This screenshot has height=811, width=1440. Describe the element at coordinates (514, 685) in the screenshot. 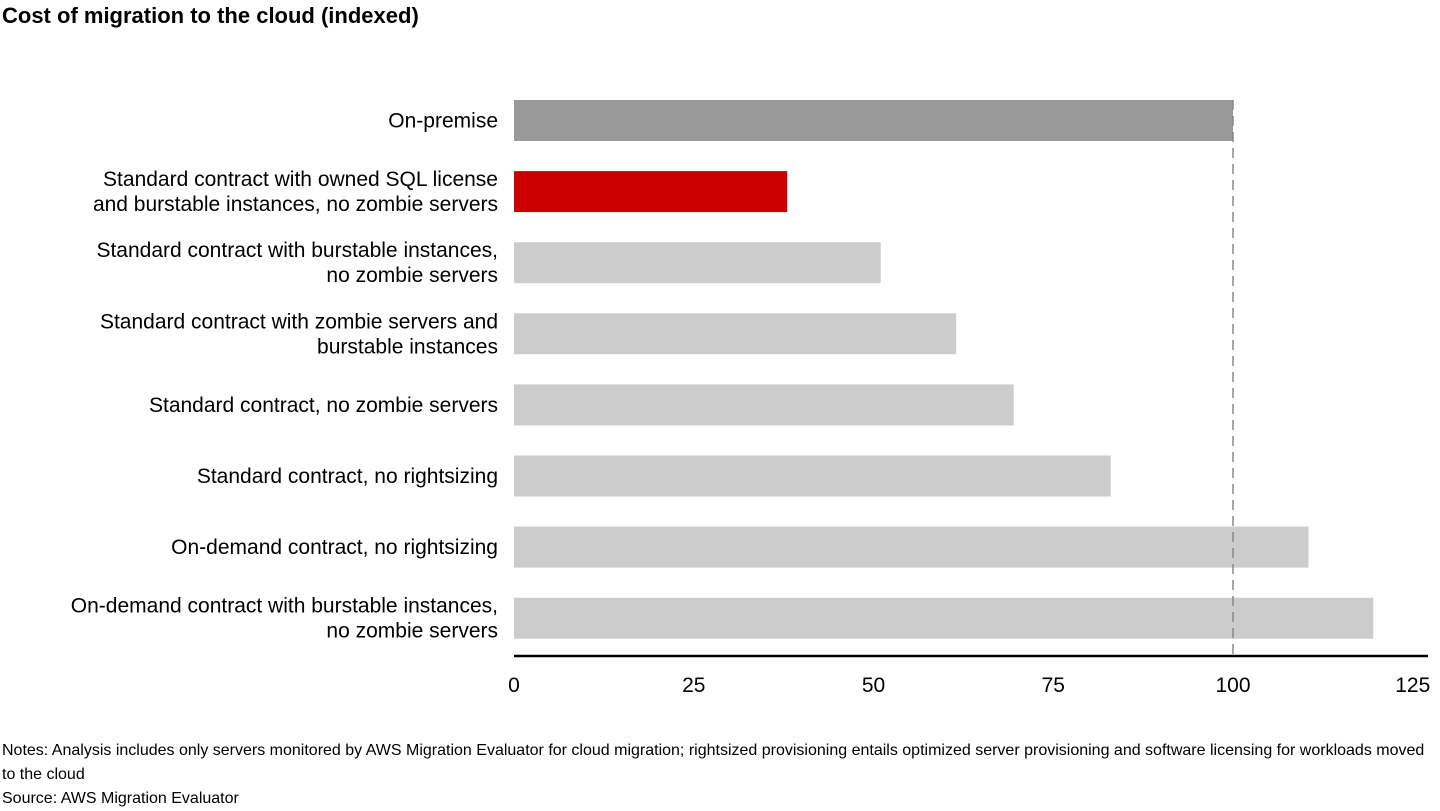

I see `x-tick-label-0: 0` at that location.